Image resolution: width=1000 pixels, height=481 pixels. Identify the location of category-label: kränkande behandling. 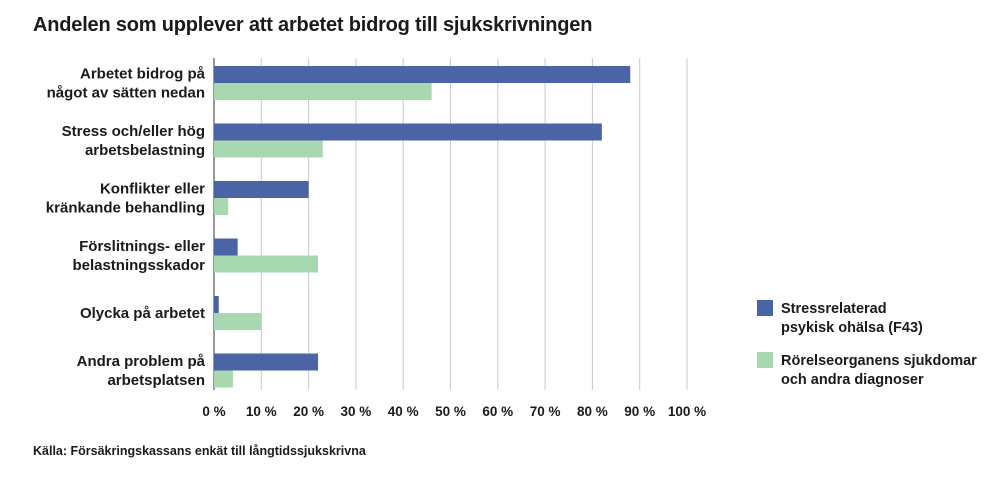
(125, 208).